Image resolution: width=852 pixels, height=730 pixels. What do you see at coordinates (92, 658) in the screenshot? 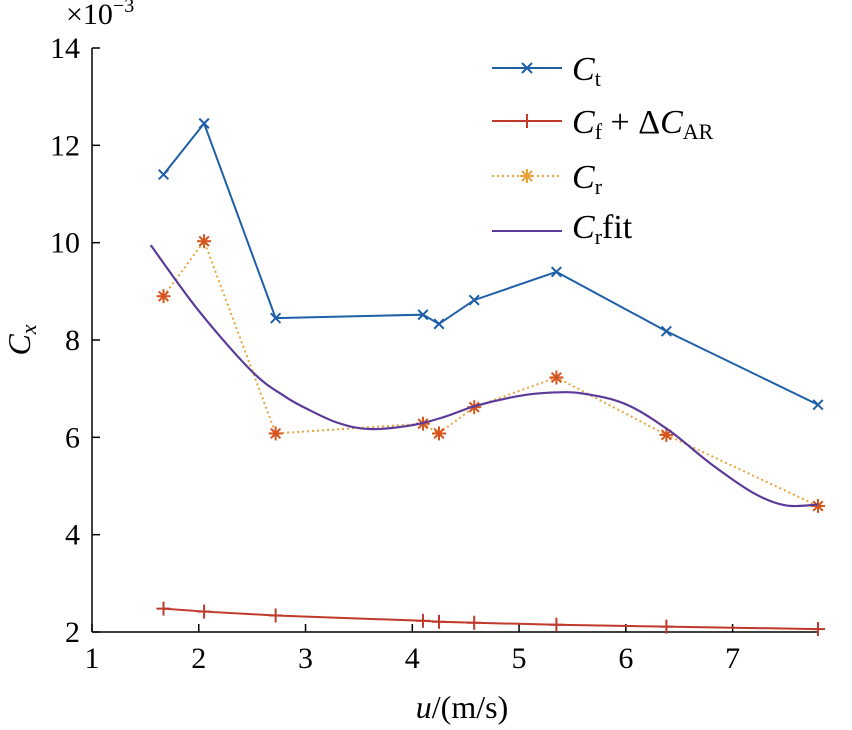
I see `x-tick-label: 1` at bounding box center [92, 658].